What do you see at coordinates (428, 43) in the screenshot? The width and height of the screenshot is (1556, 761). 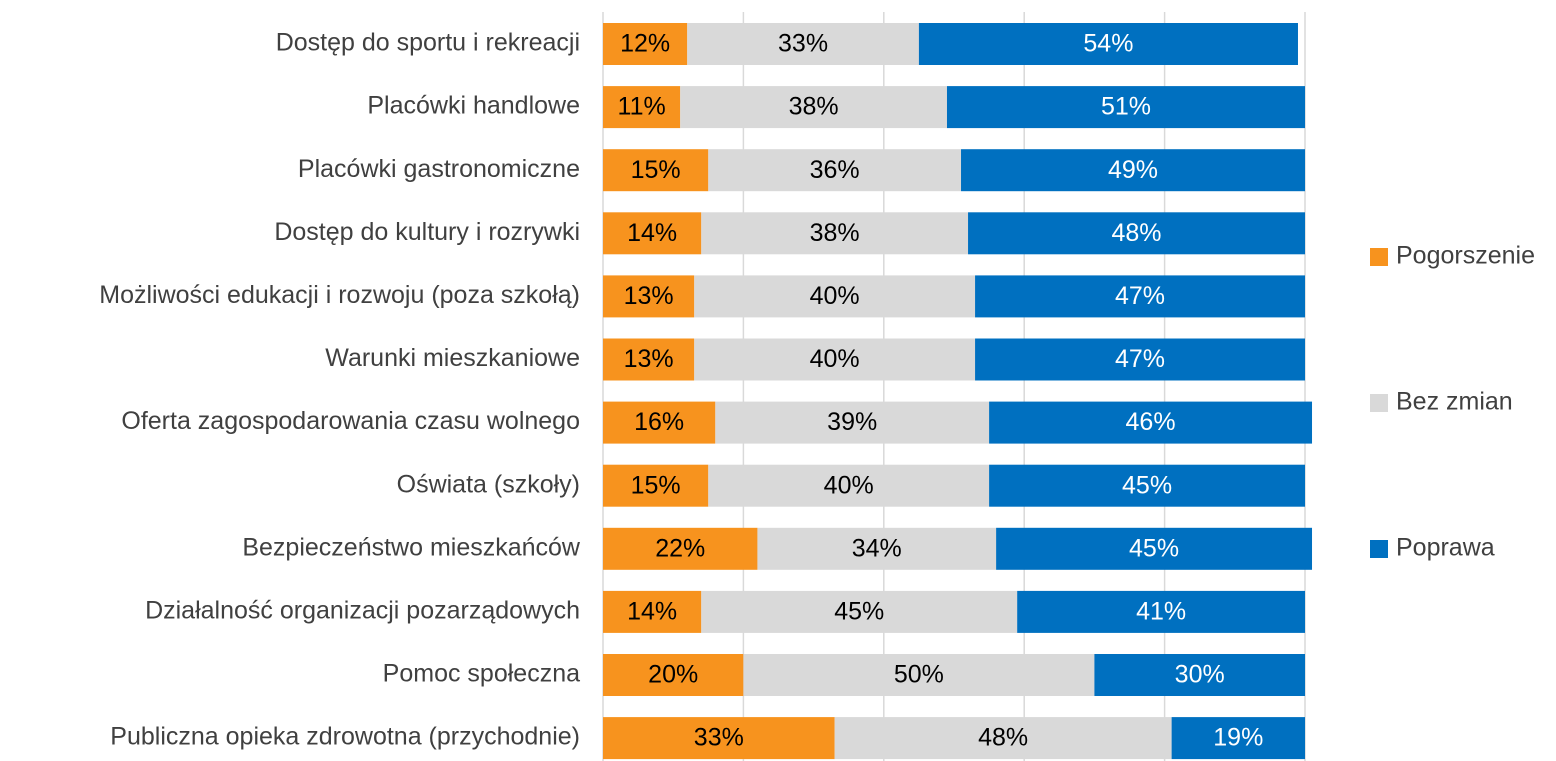 I see `category-label: Dostęp do sportu i rekreacji` at bounding box center [428, 43].